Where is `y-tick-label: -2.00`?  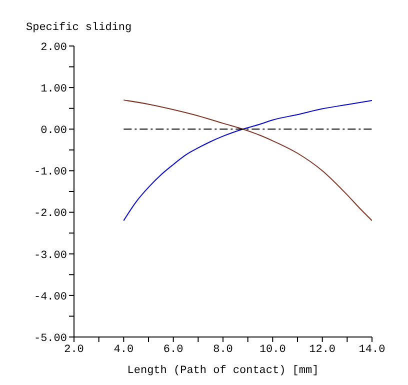
y-tick-label: -2.00 is located at coordinates (50, 214).